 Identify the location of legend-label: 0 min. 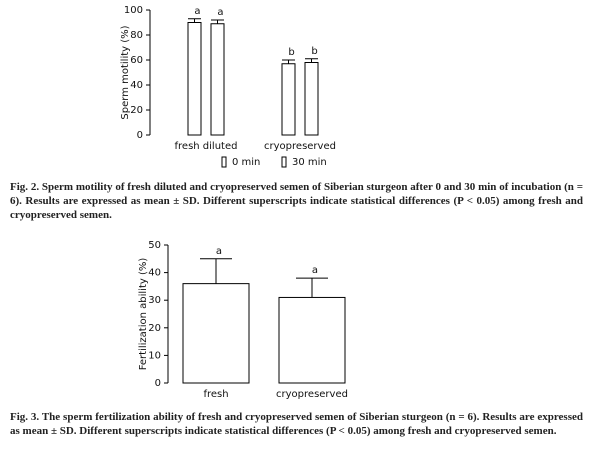
(246, 162).